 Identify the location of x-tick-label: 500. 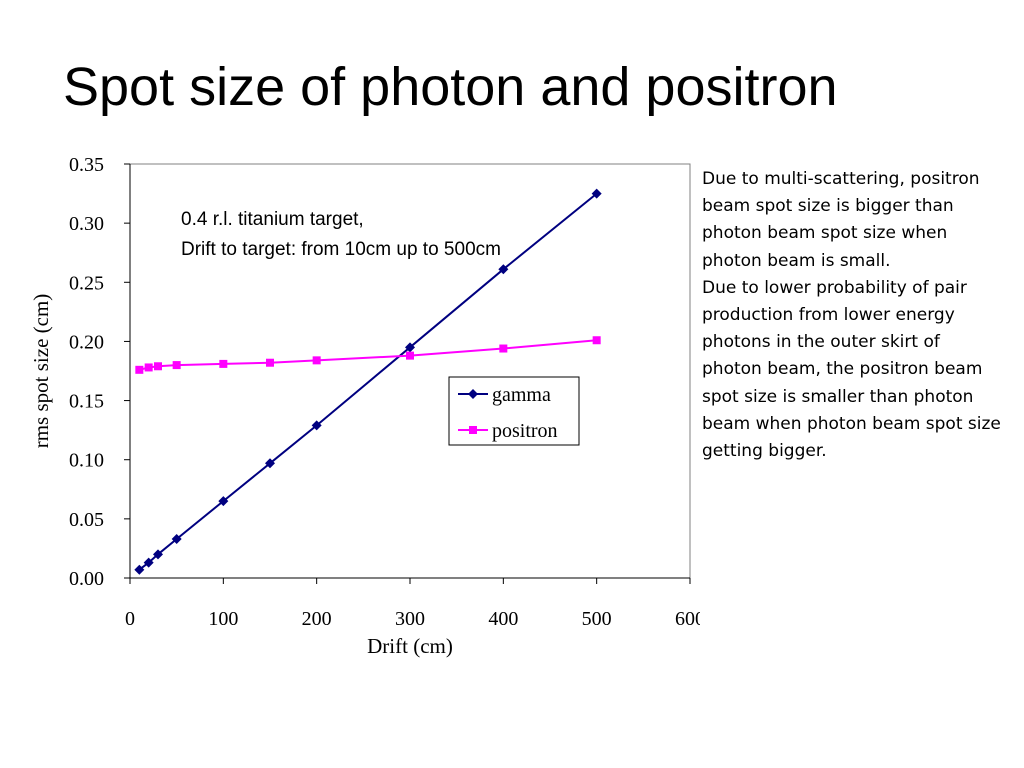
(597, 619).